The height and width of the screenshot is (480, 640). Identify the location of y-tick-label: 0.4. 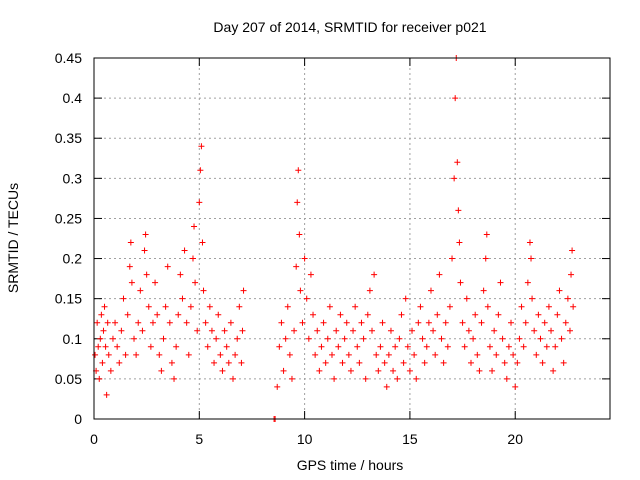
(73, 98).